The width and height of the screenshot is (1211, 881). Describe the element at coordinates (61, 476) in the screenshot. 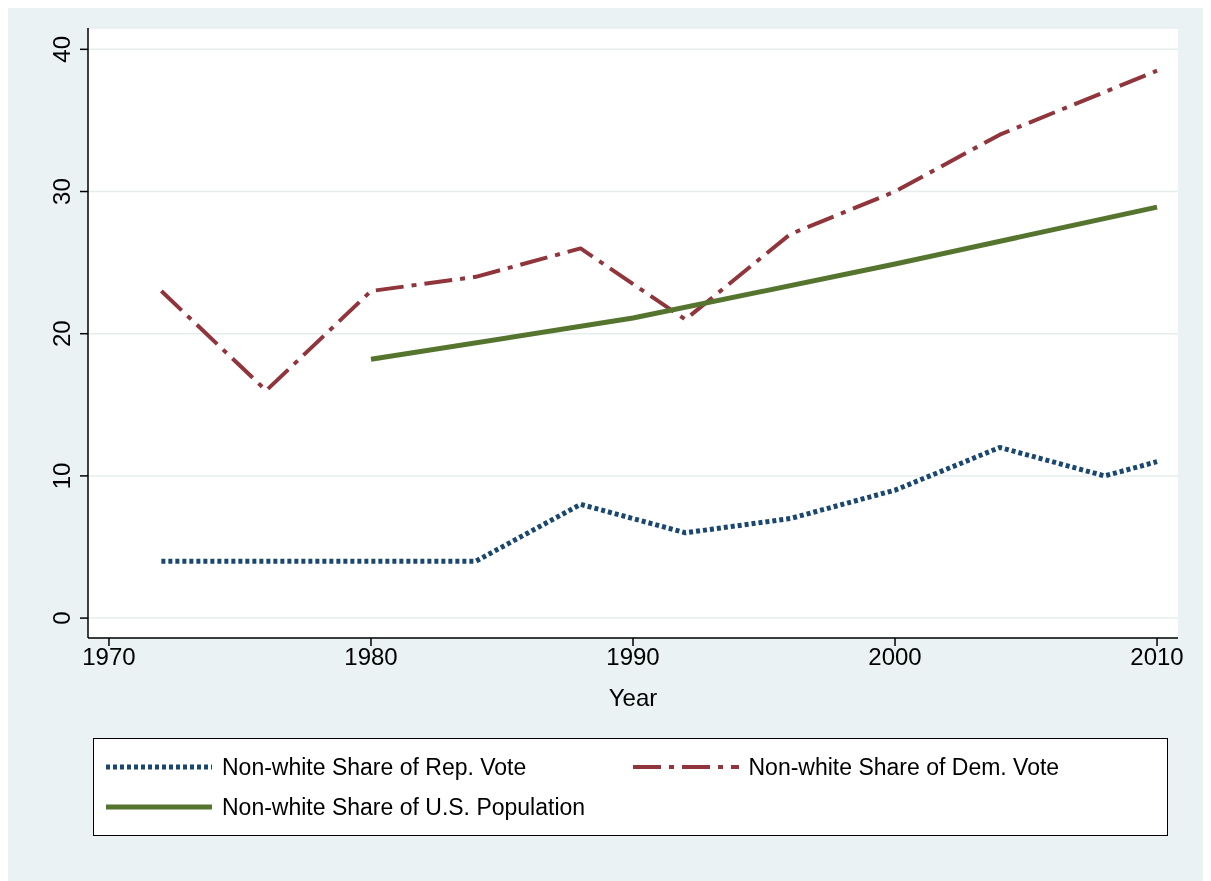

I see `y-tick-label: 10` at that location.